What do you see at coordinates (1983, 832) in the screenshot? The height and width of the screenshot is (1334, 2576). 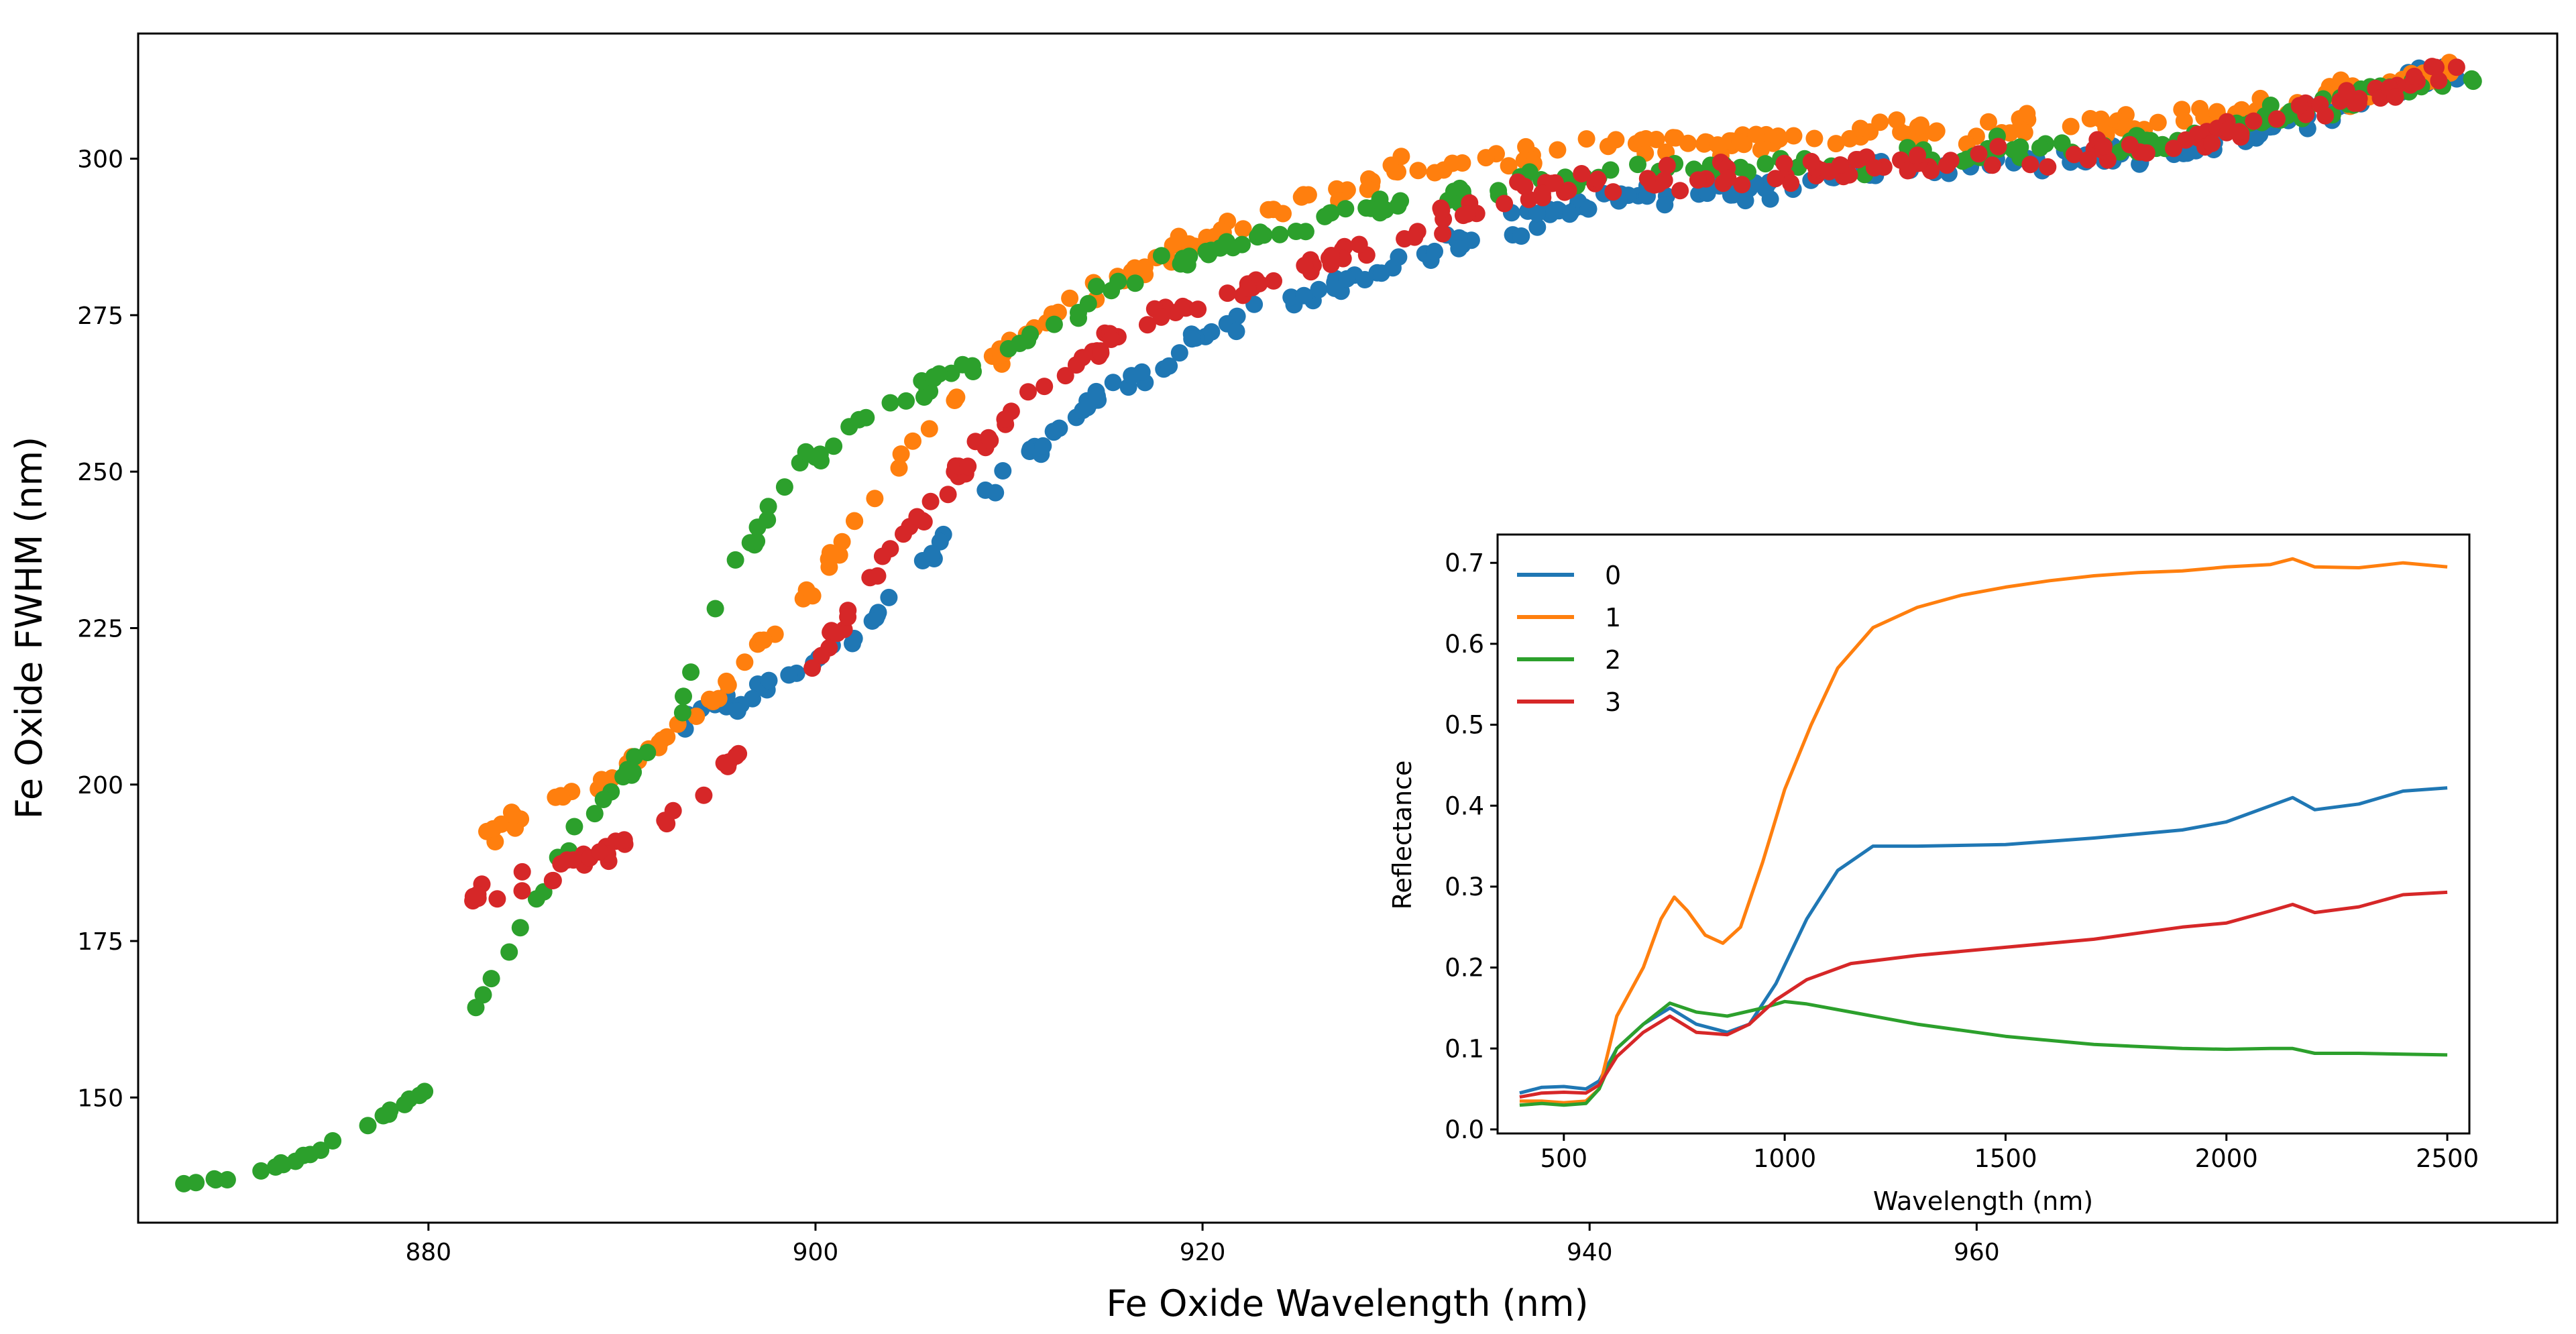 I see `inset-spectra-lines` at bounding box center [1983, 832].